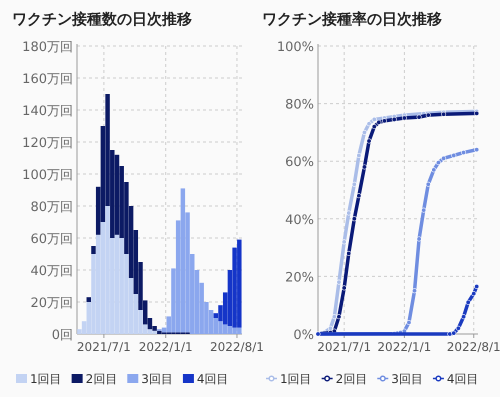 The height and width of the screenshot is (397, 500). What do you see at coordinates (299, 278) in the screenshot?
I see `y-tick-label: 20%` at bounding box center [299, 278].